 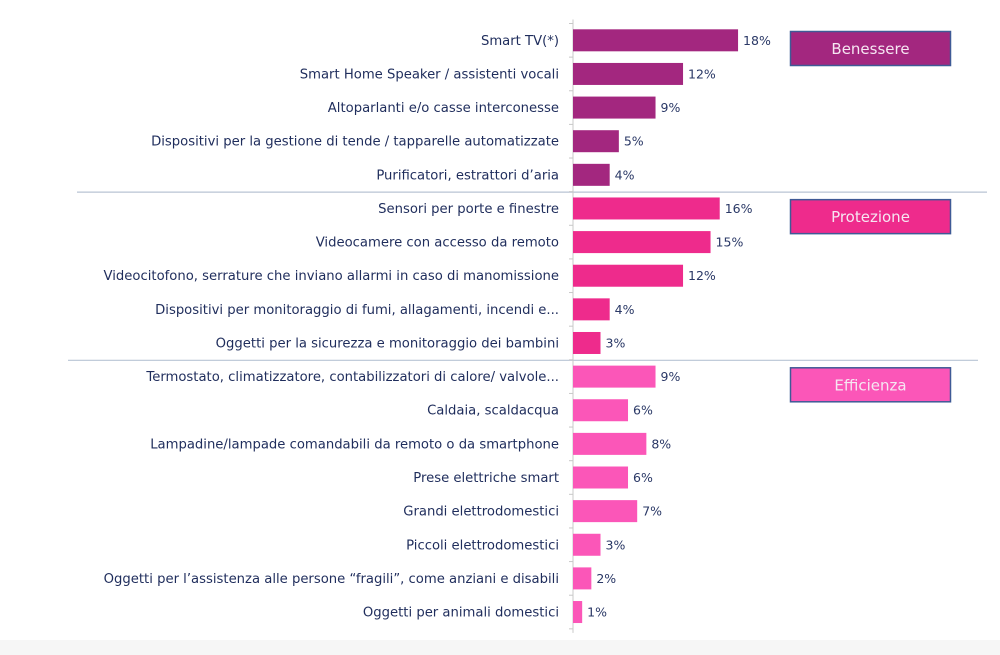 I want to click on category-label: Caldaia, scaldacqua, so click(x=493, y=411).